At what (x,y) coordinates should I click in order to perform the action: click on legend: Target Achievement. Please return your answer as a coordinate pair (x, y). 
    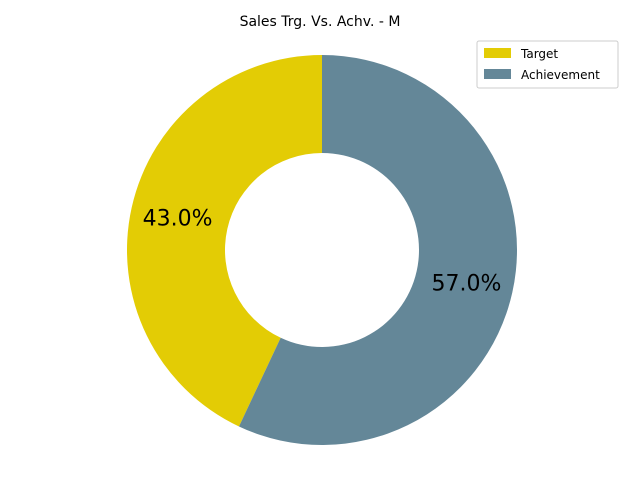
    Looking at the image, I should click on (547, 64).